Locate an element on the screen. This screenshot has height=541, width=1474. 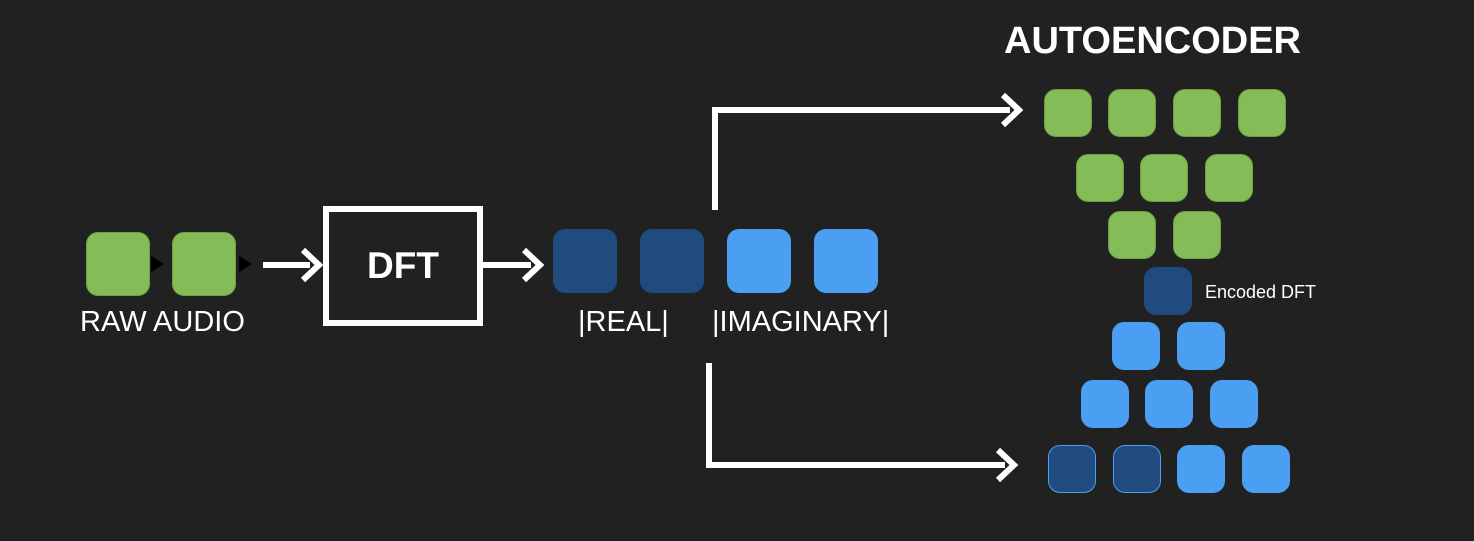
dft-box: DFT is located at coordinates (403, 266).